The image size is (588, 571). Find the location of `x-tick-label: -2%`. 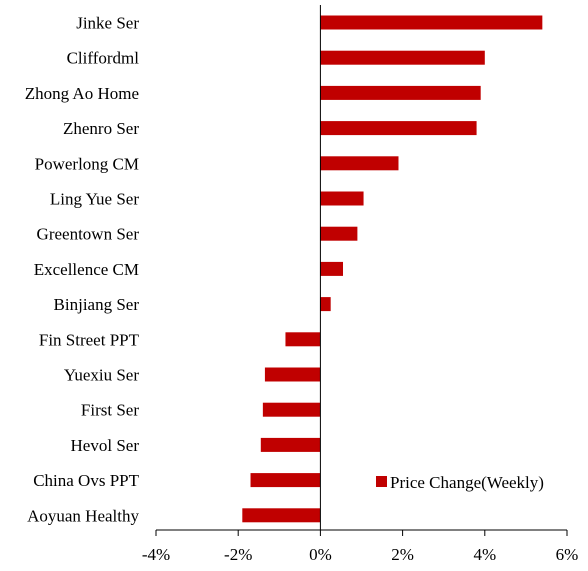

x-tick-label: -2% is located at coordinates (238, 554).